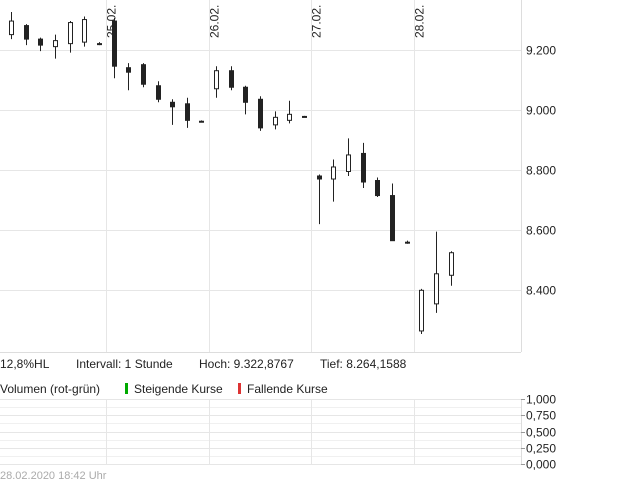 The image size is (620, 483). What do you see at coordinates (178, 389) in the screenshot?
I see `legend-rising-label: Steigende Kurse` at bounding box center [178, 389].